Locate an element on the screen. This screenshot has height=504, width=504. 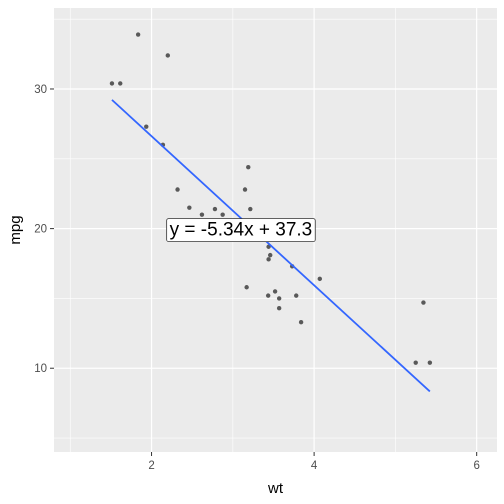
equation-label-box is located at coordinates (241, 230).